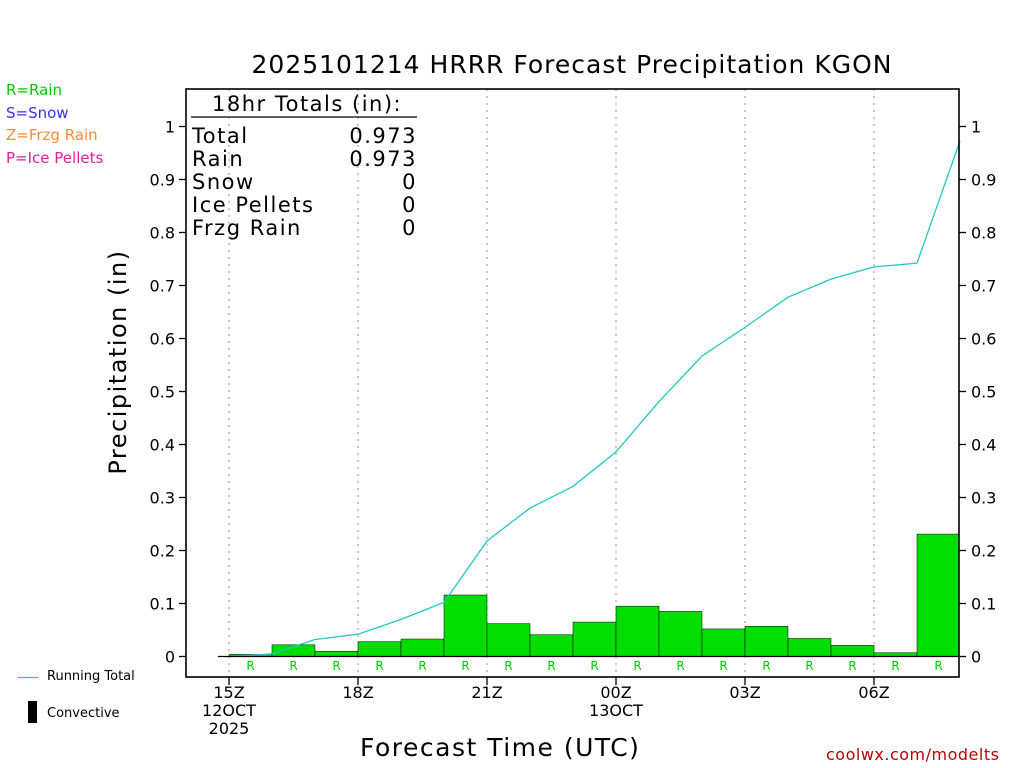 The height and width of the screenshot is (768, 1024). Describe the element at coordinates (162, 604) in the screenshot. I see `y-tick-label-left: 0.1` at that location.